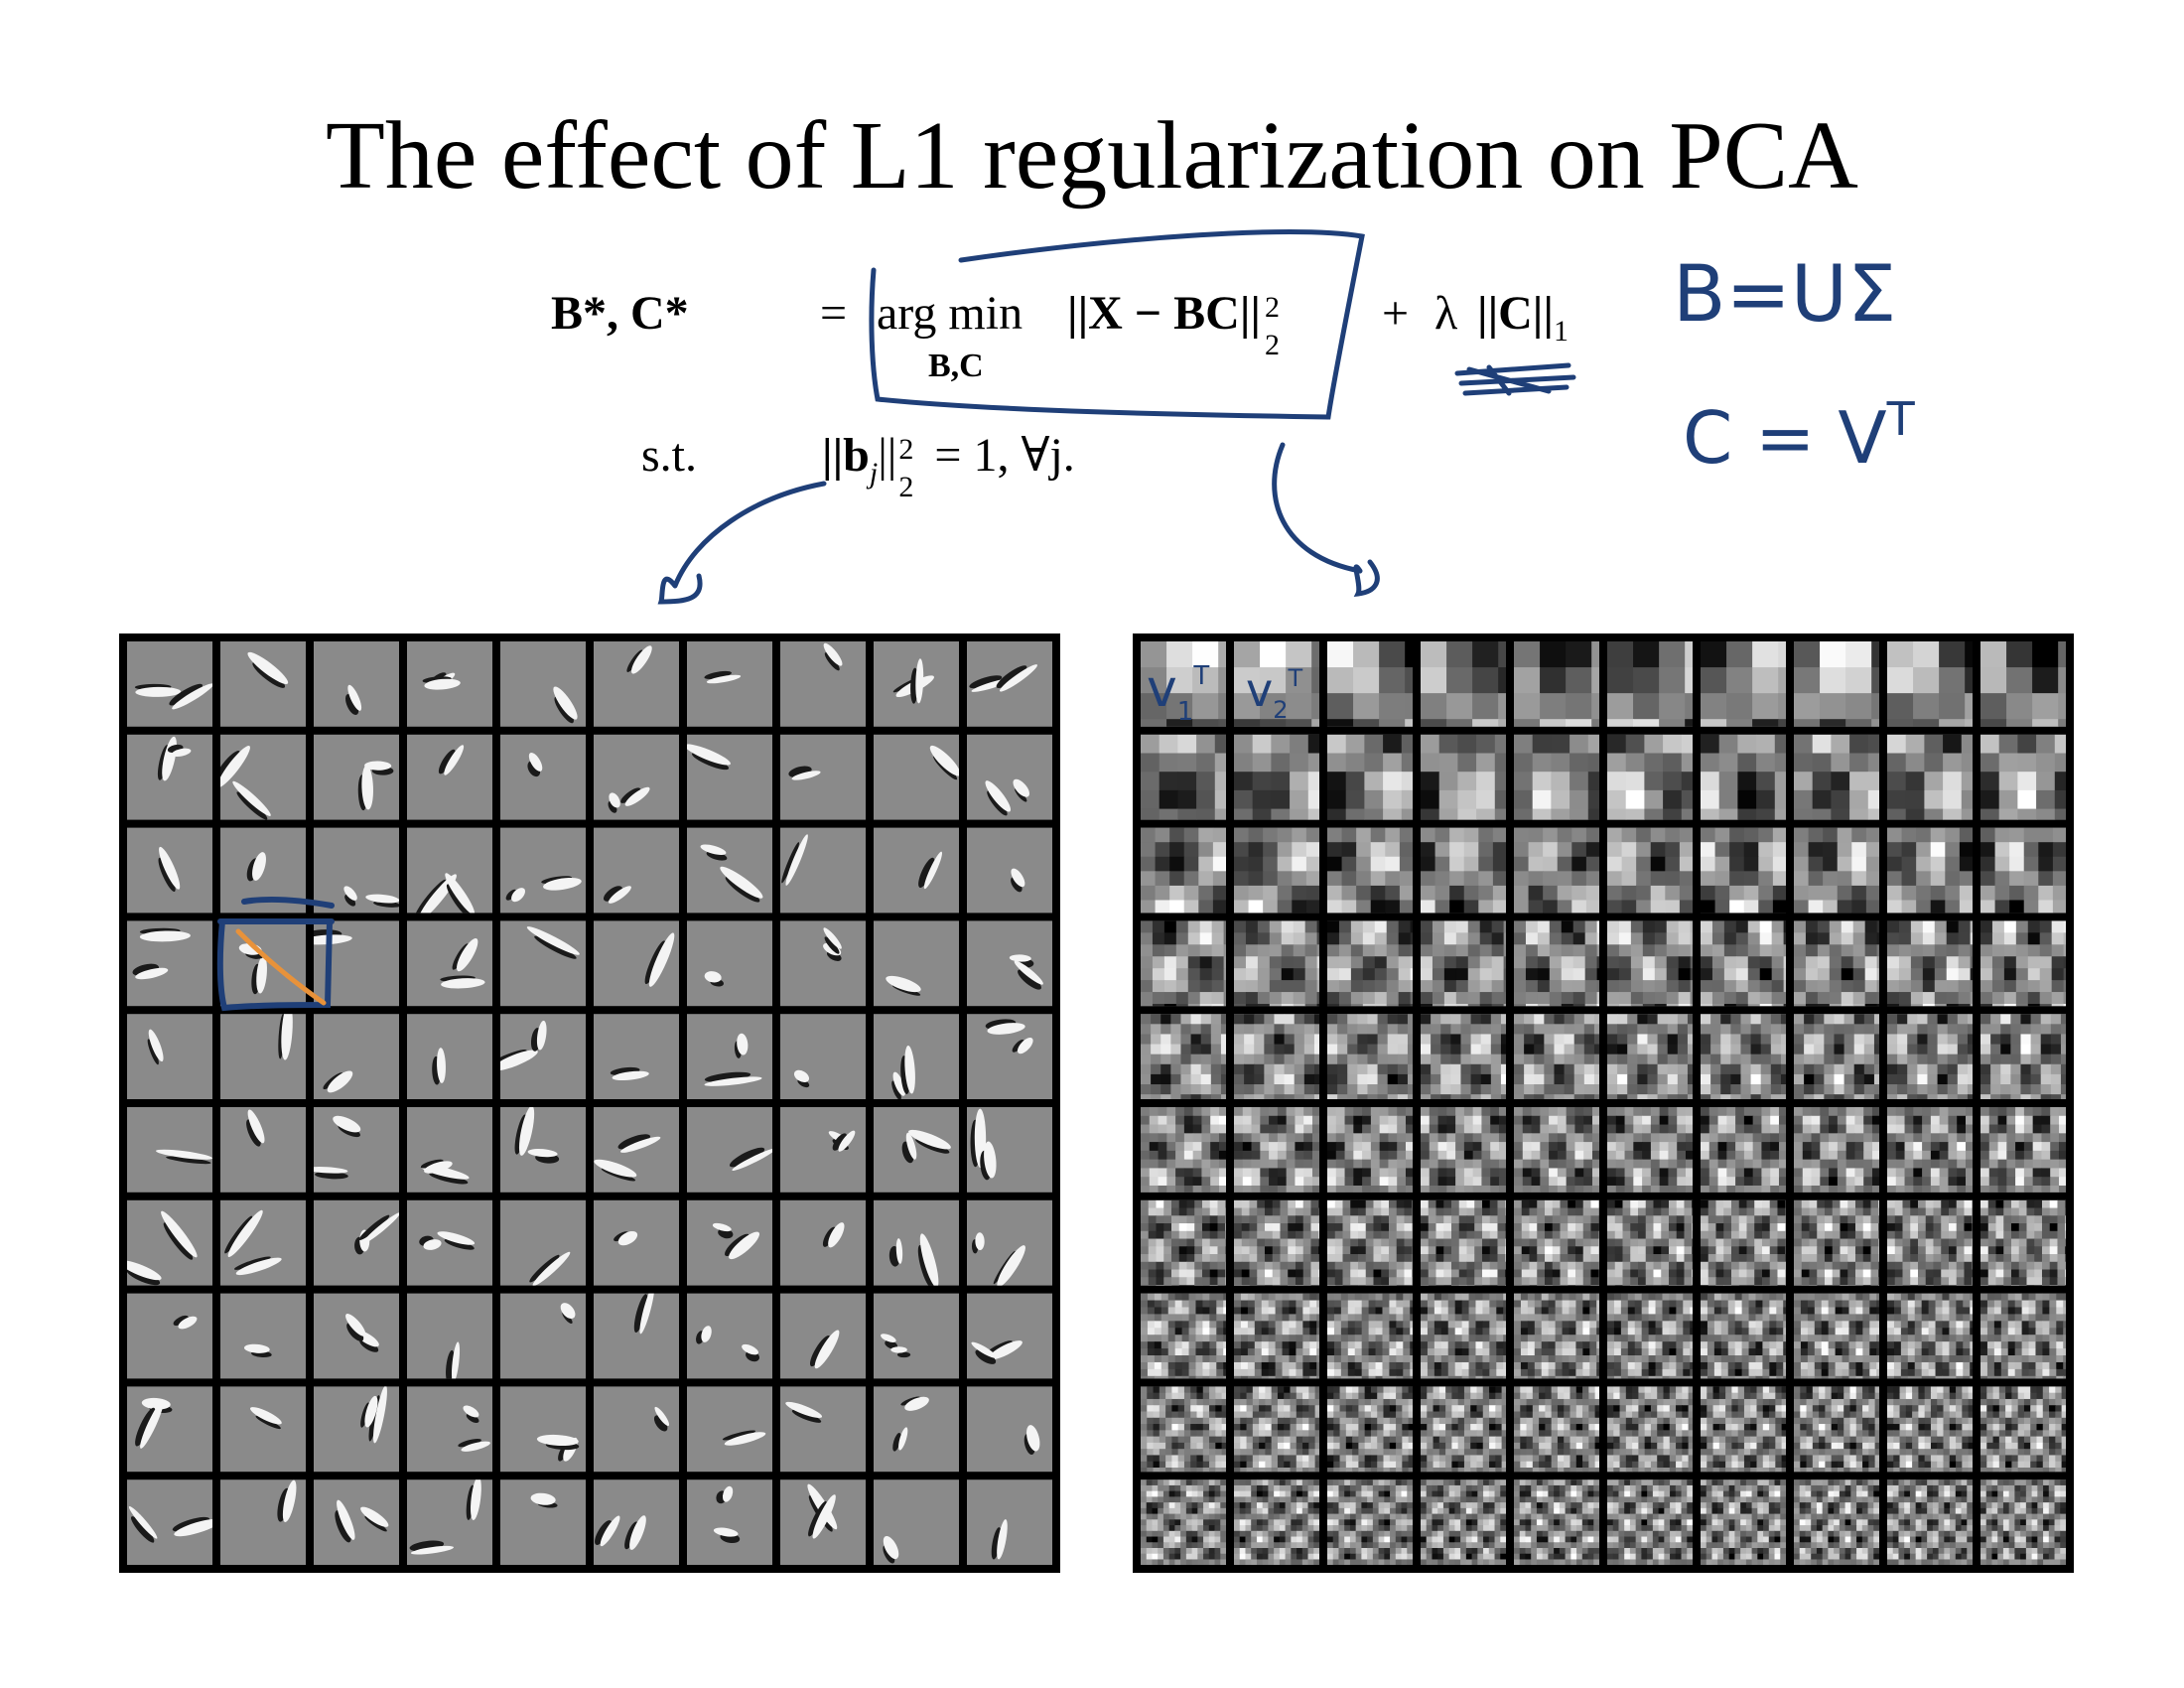  What do you see at coordinates (1515, 379) in the screenshot?
I see `l1-scribble-ink` at bounding box center [1515, 379].